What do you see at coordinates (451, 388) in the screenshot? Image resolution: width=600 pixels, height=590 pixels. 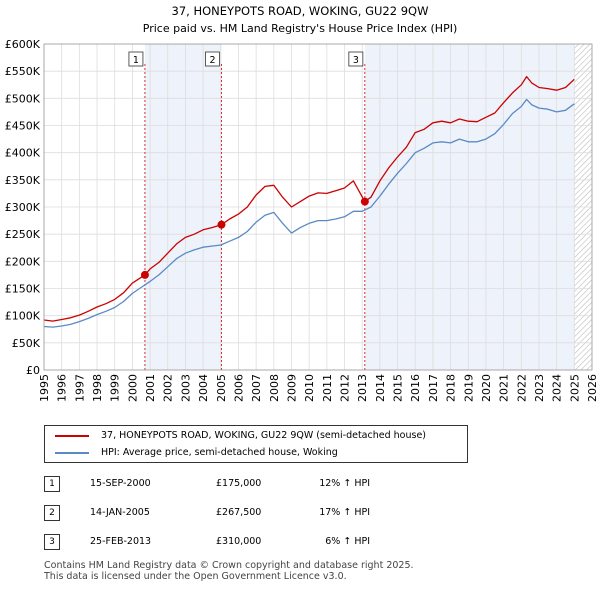 I see `x-tick-label: 2018` at bounding box center [451, 388].